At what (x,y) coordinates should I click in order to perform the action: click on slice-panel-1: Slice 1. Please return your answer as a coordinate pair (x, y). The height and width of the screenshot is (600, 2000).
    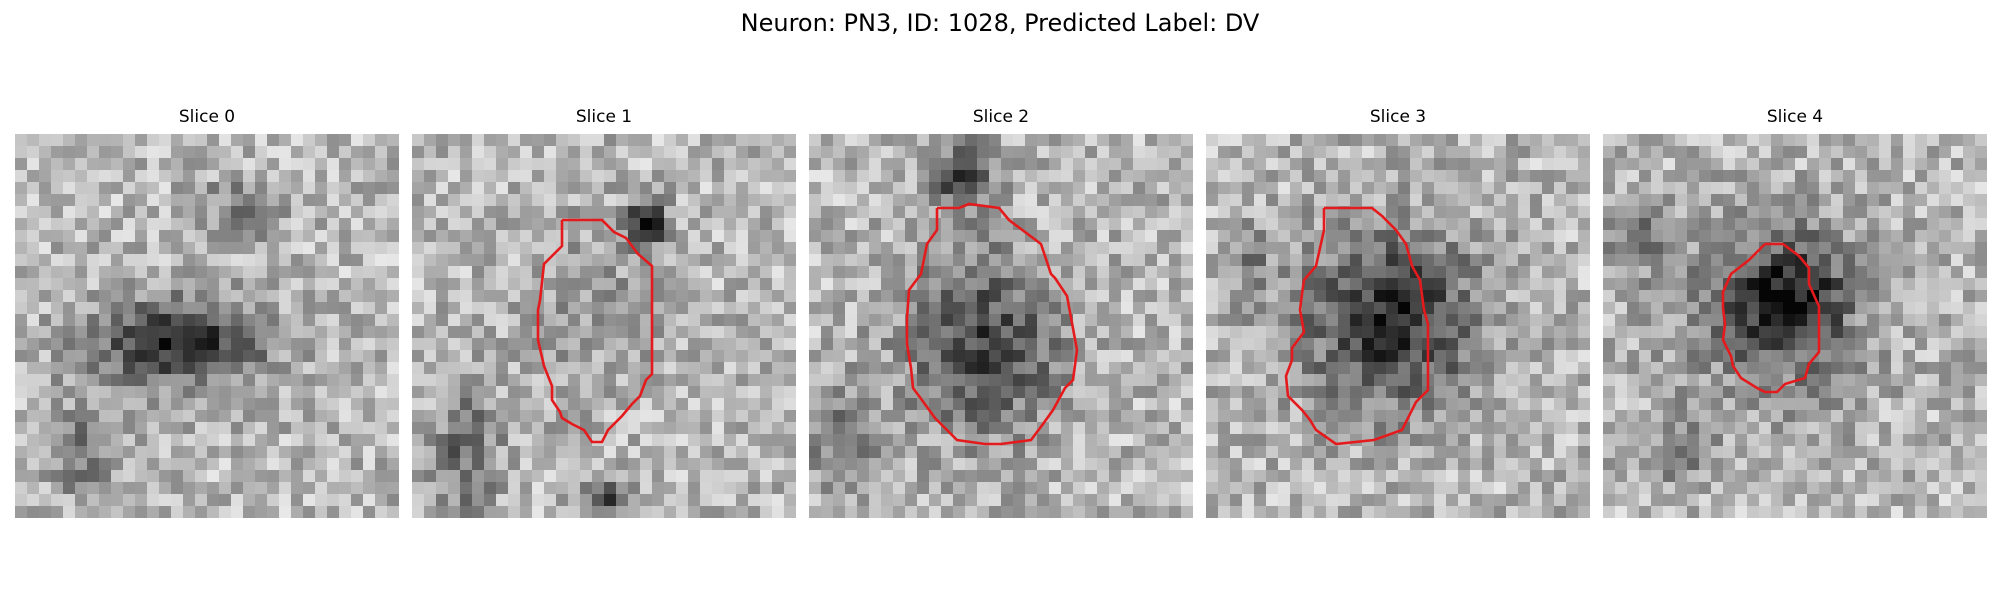
    Looking at the image, I should click on (604, 312).